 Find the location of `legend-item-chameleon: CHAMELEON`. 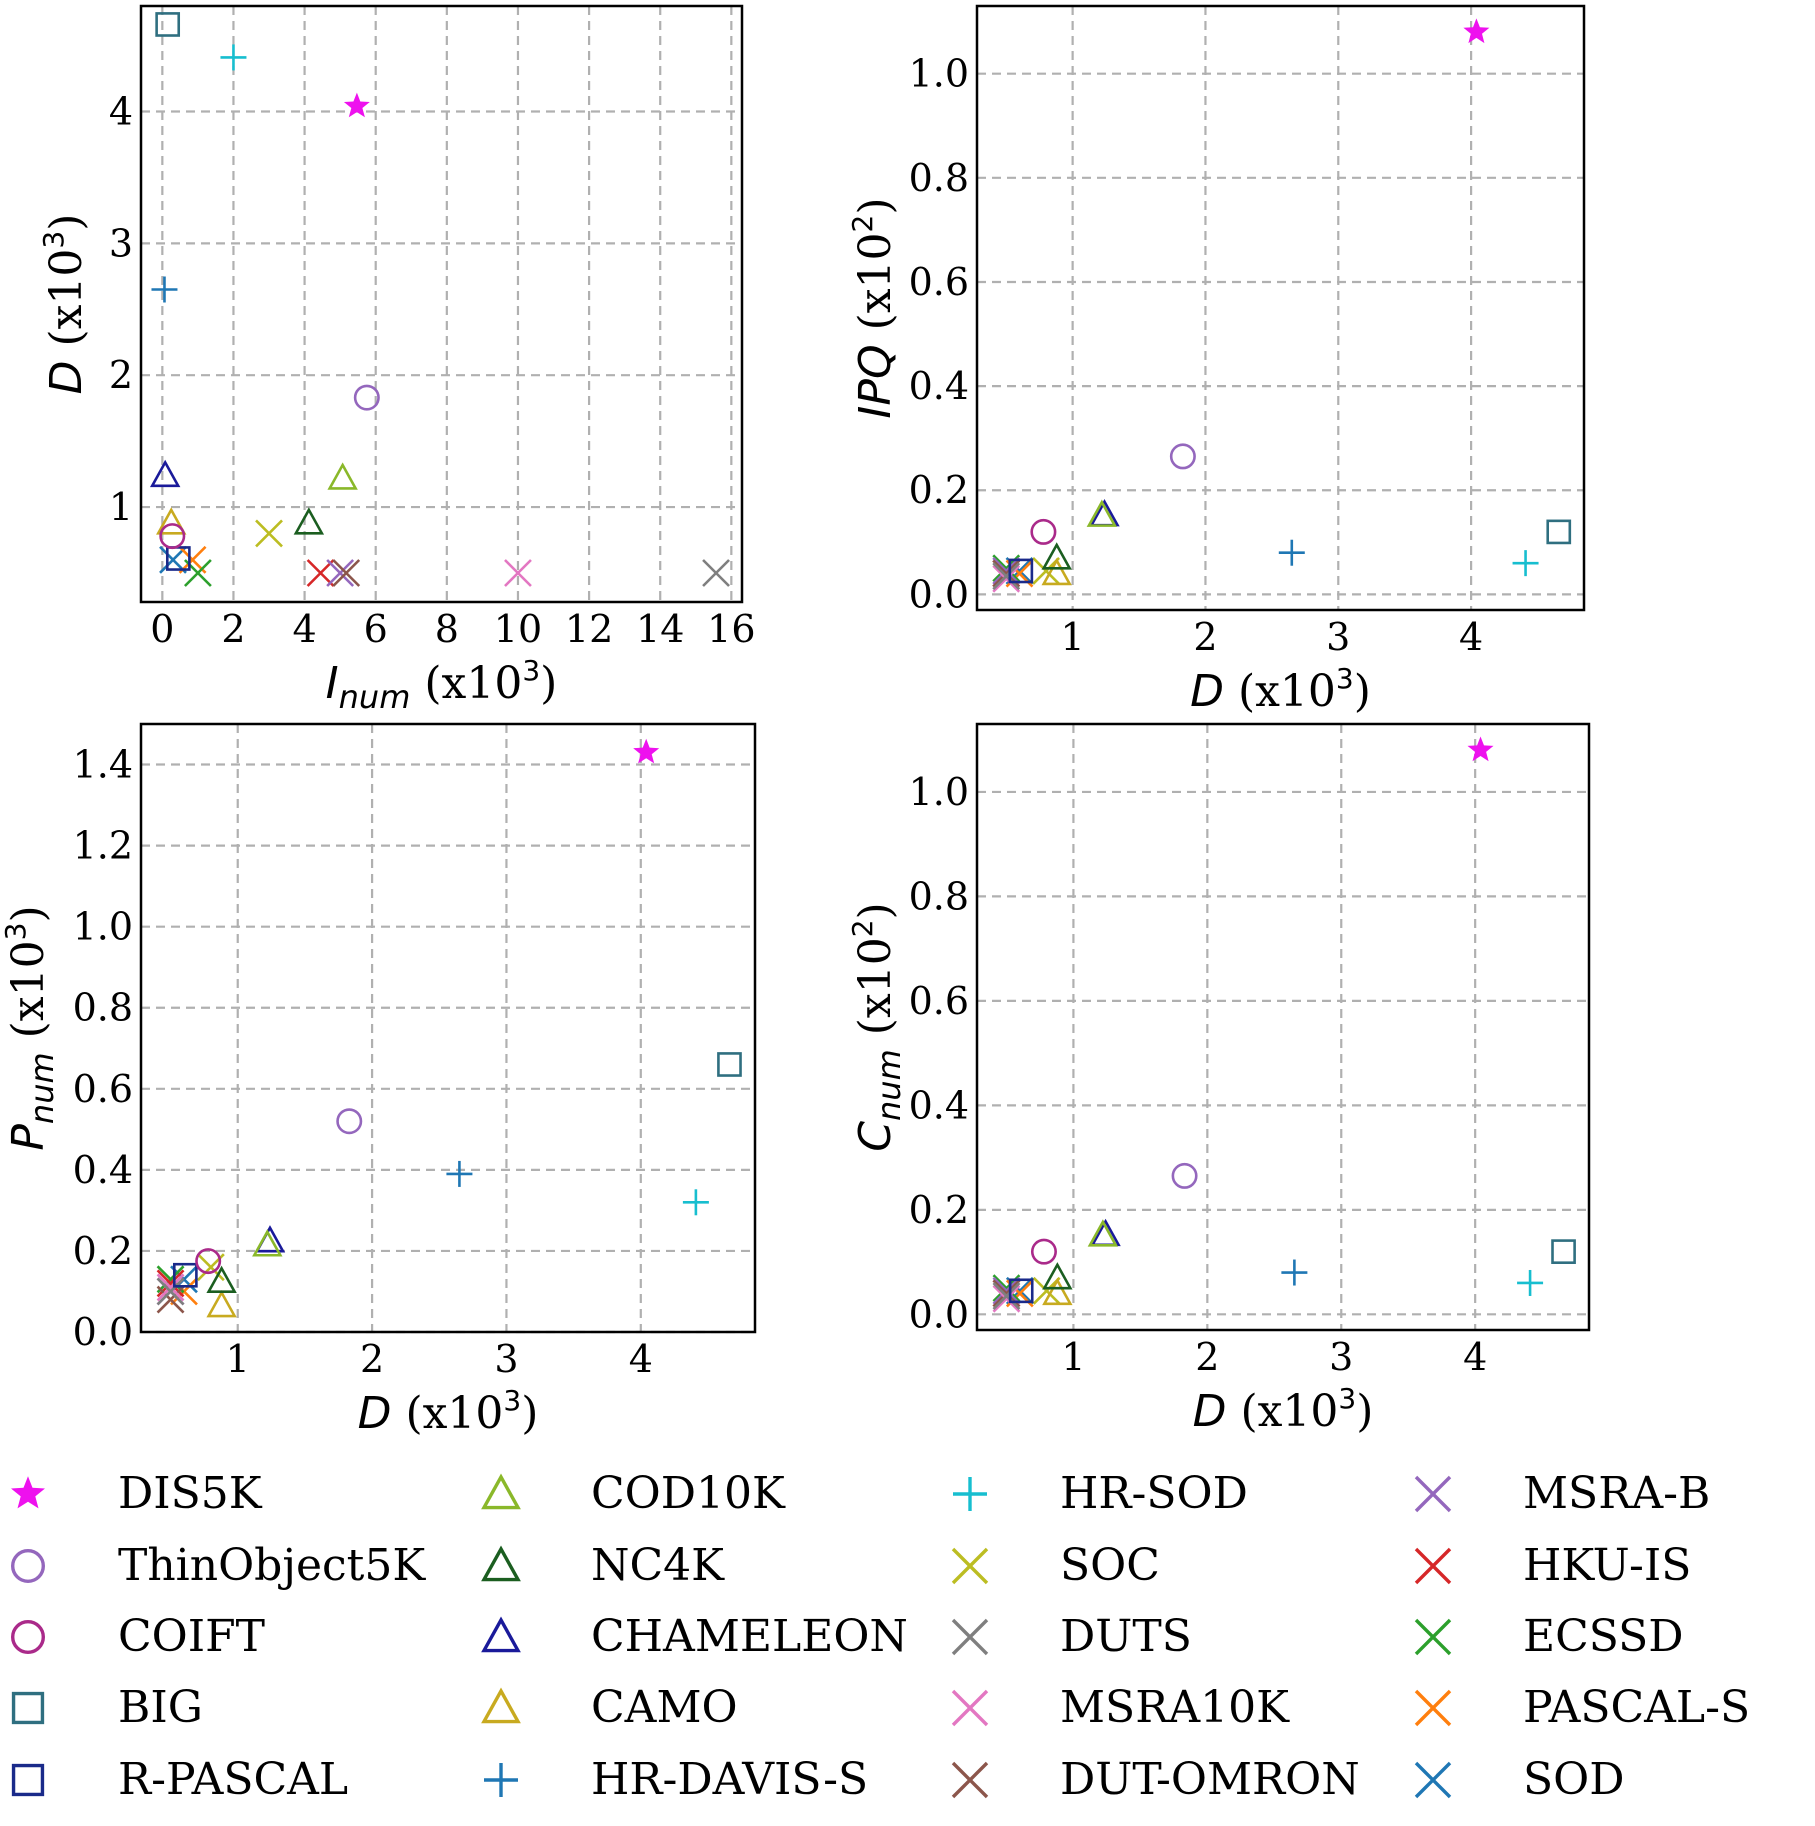

legend-item-chameleon: CHAMELEON is located at coordinates (694, 1636).